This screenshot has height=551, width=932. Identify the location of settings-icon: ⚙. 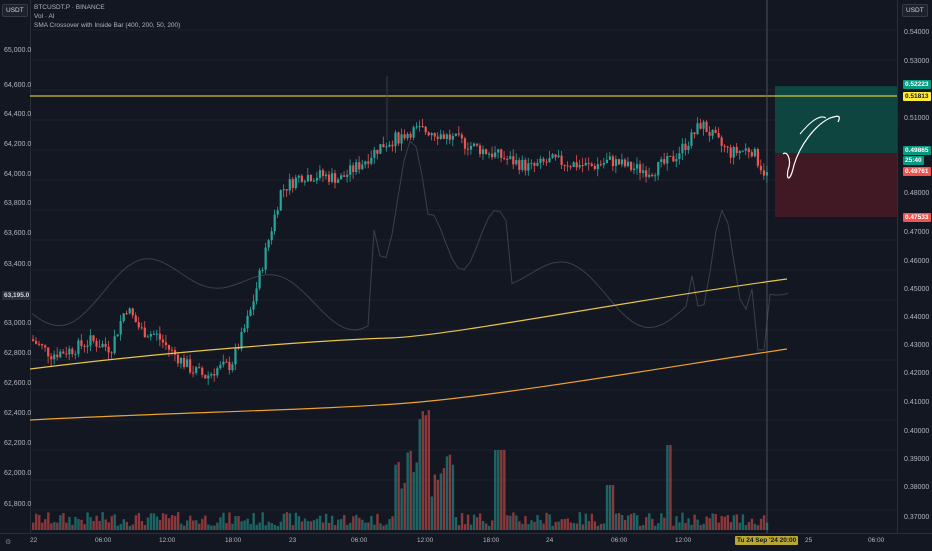
(8, 542).